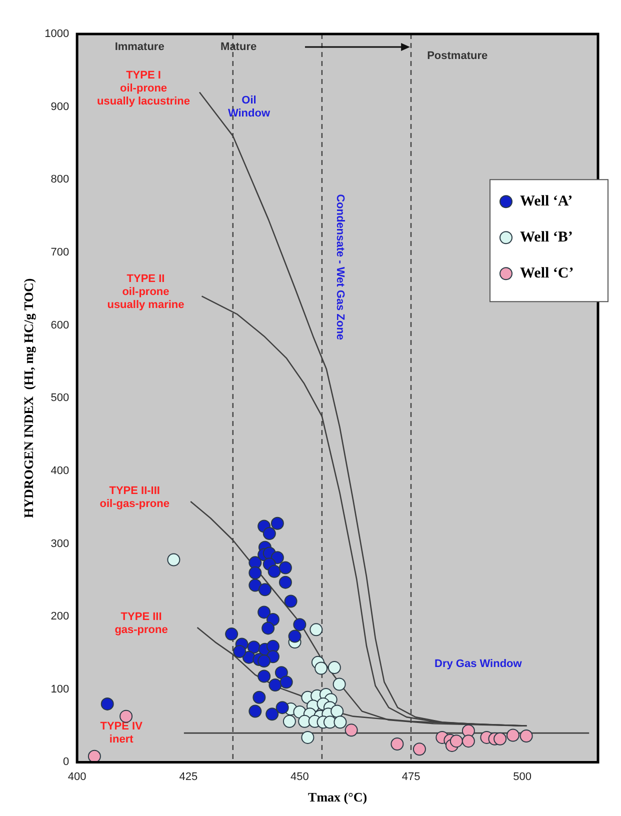 Image resolution: width=621 pixels, height=816 pixels. Describe the element at coordinates (60, 398) in the screenshot. I see `y-tick-label: 500` at that location.